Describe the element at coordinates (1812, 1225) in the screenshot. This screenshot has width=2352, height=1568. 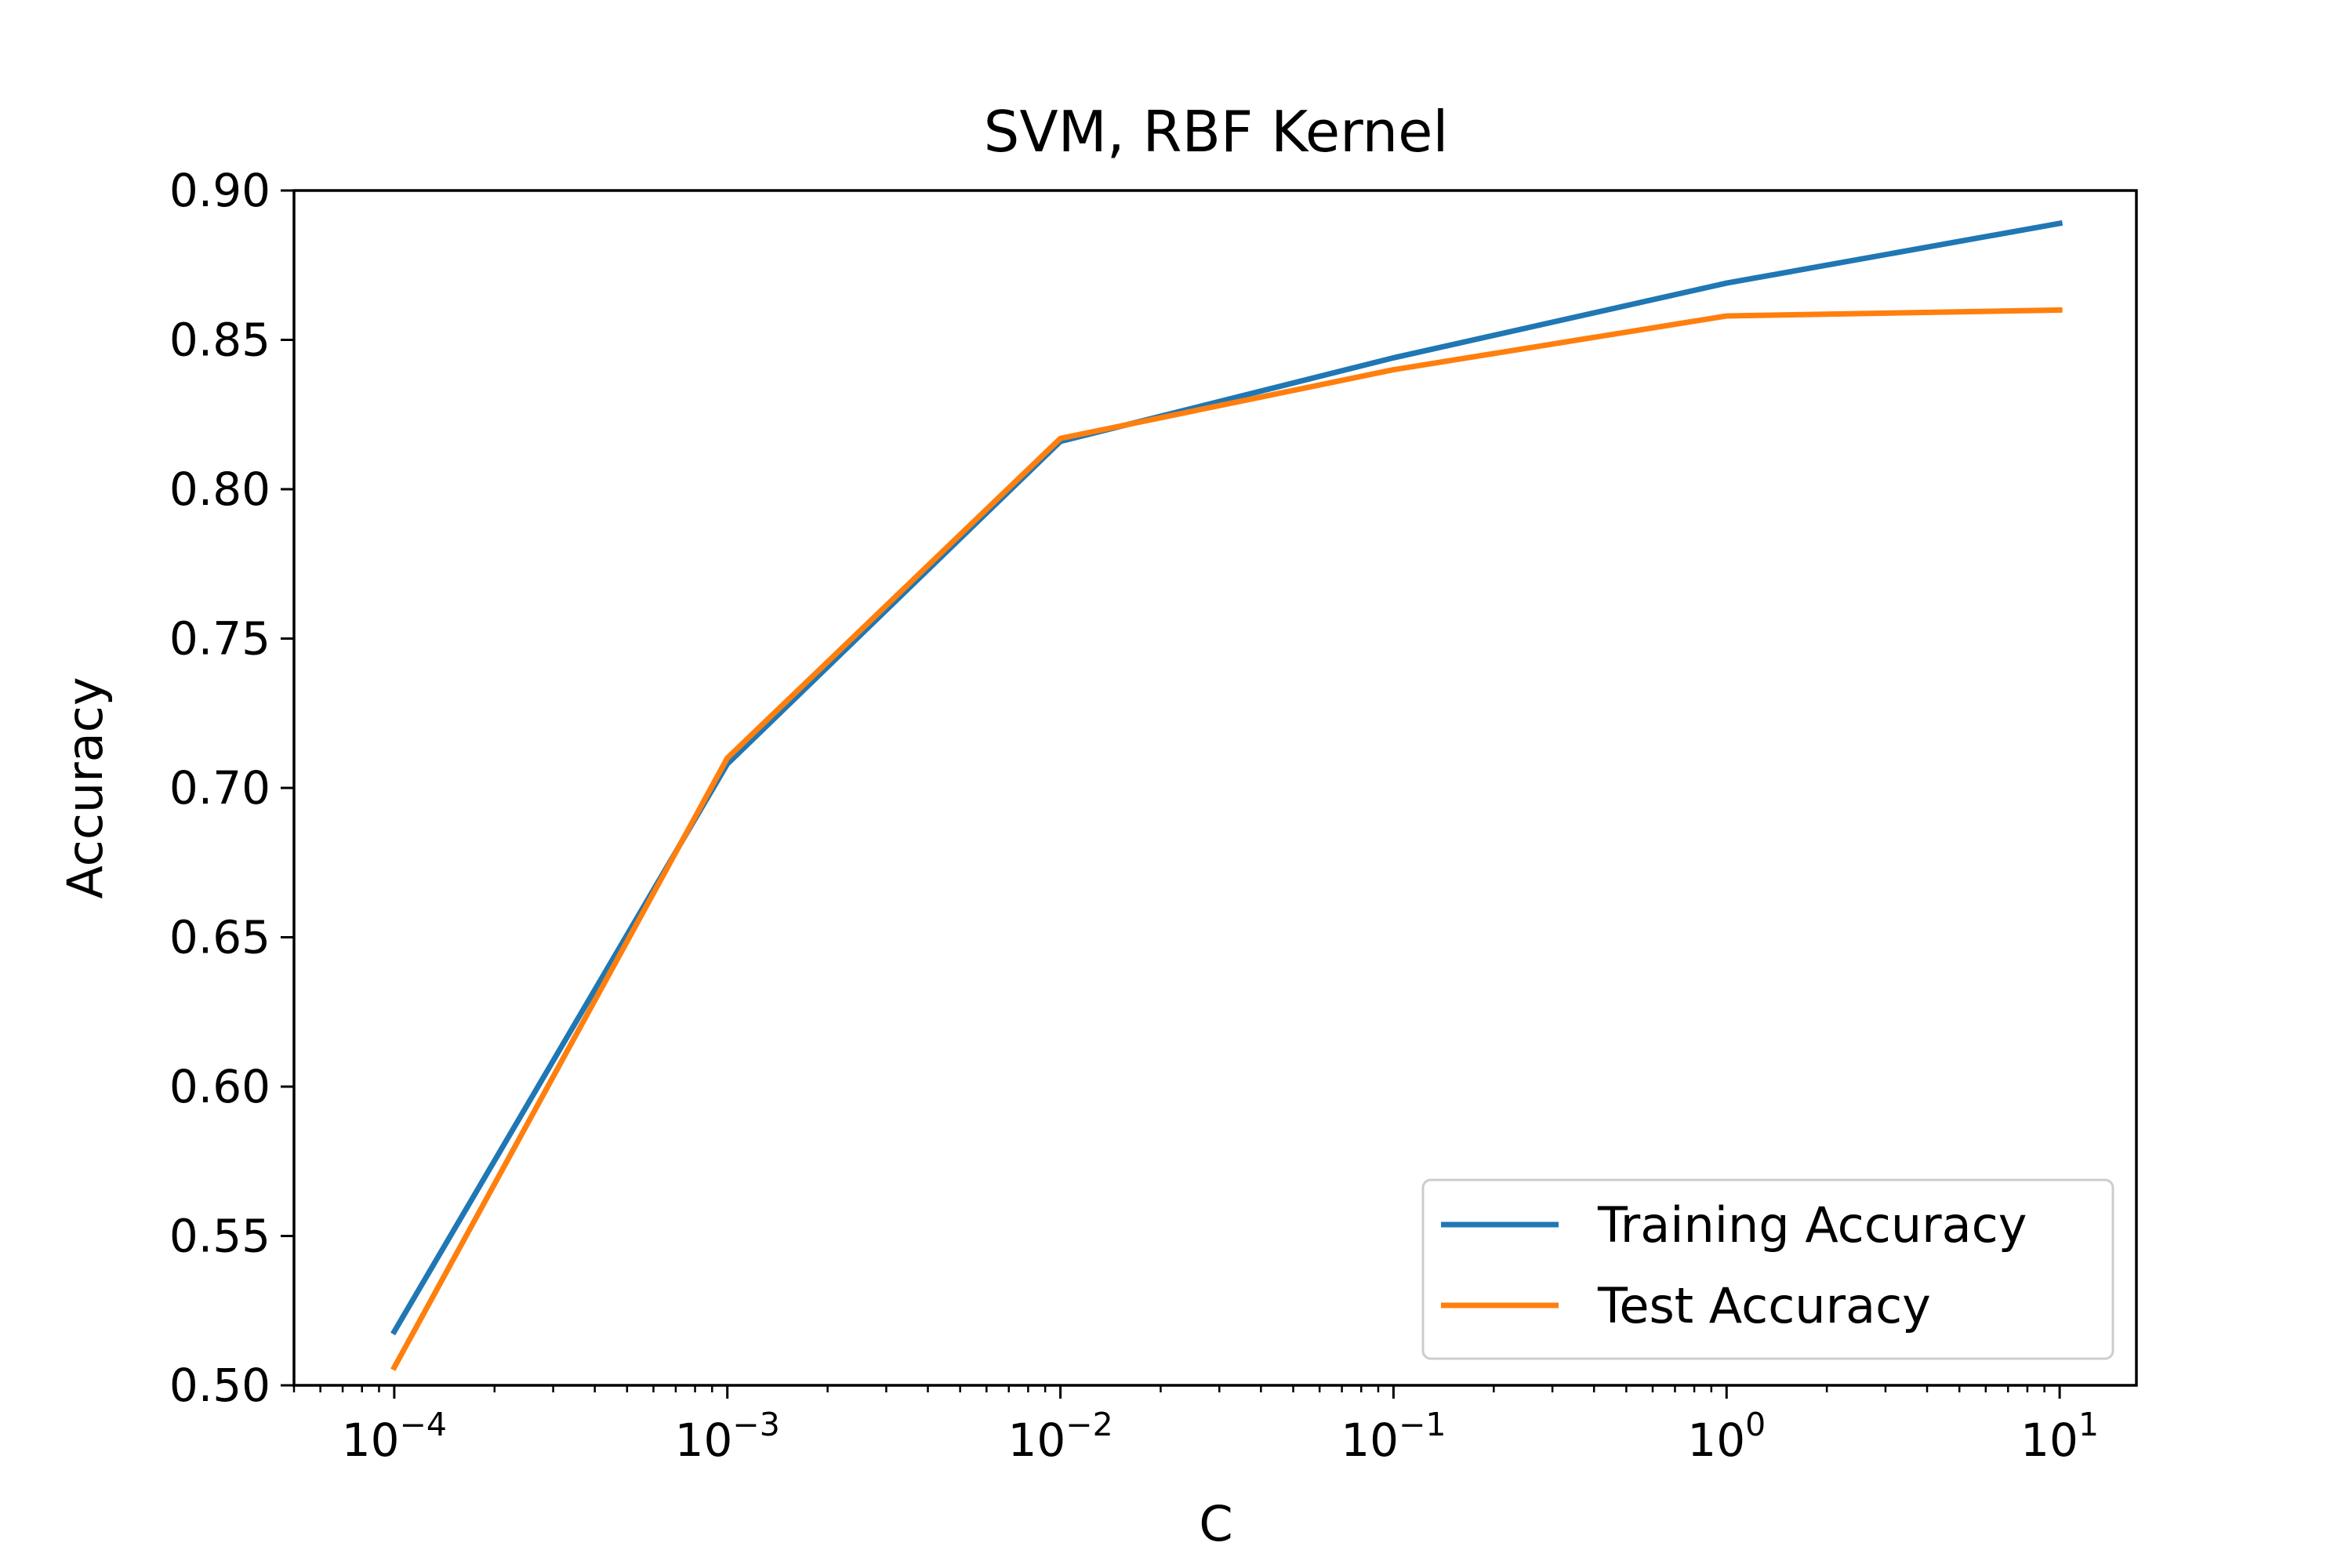
I see `legend-label-0: Training Accuracy` at that location.